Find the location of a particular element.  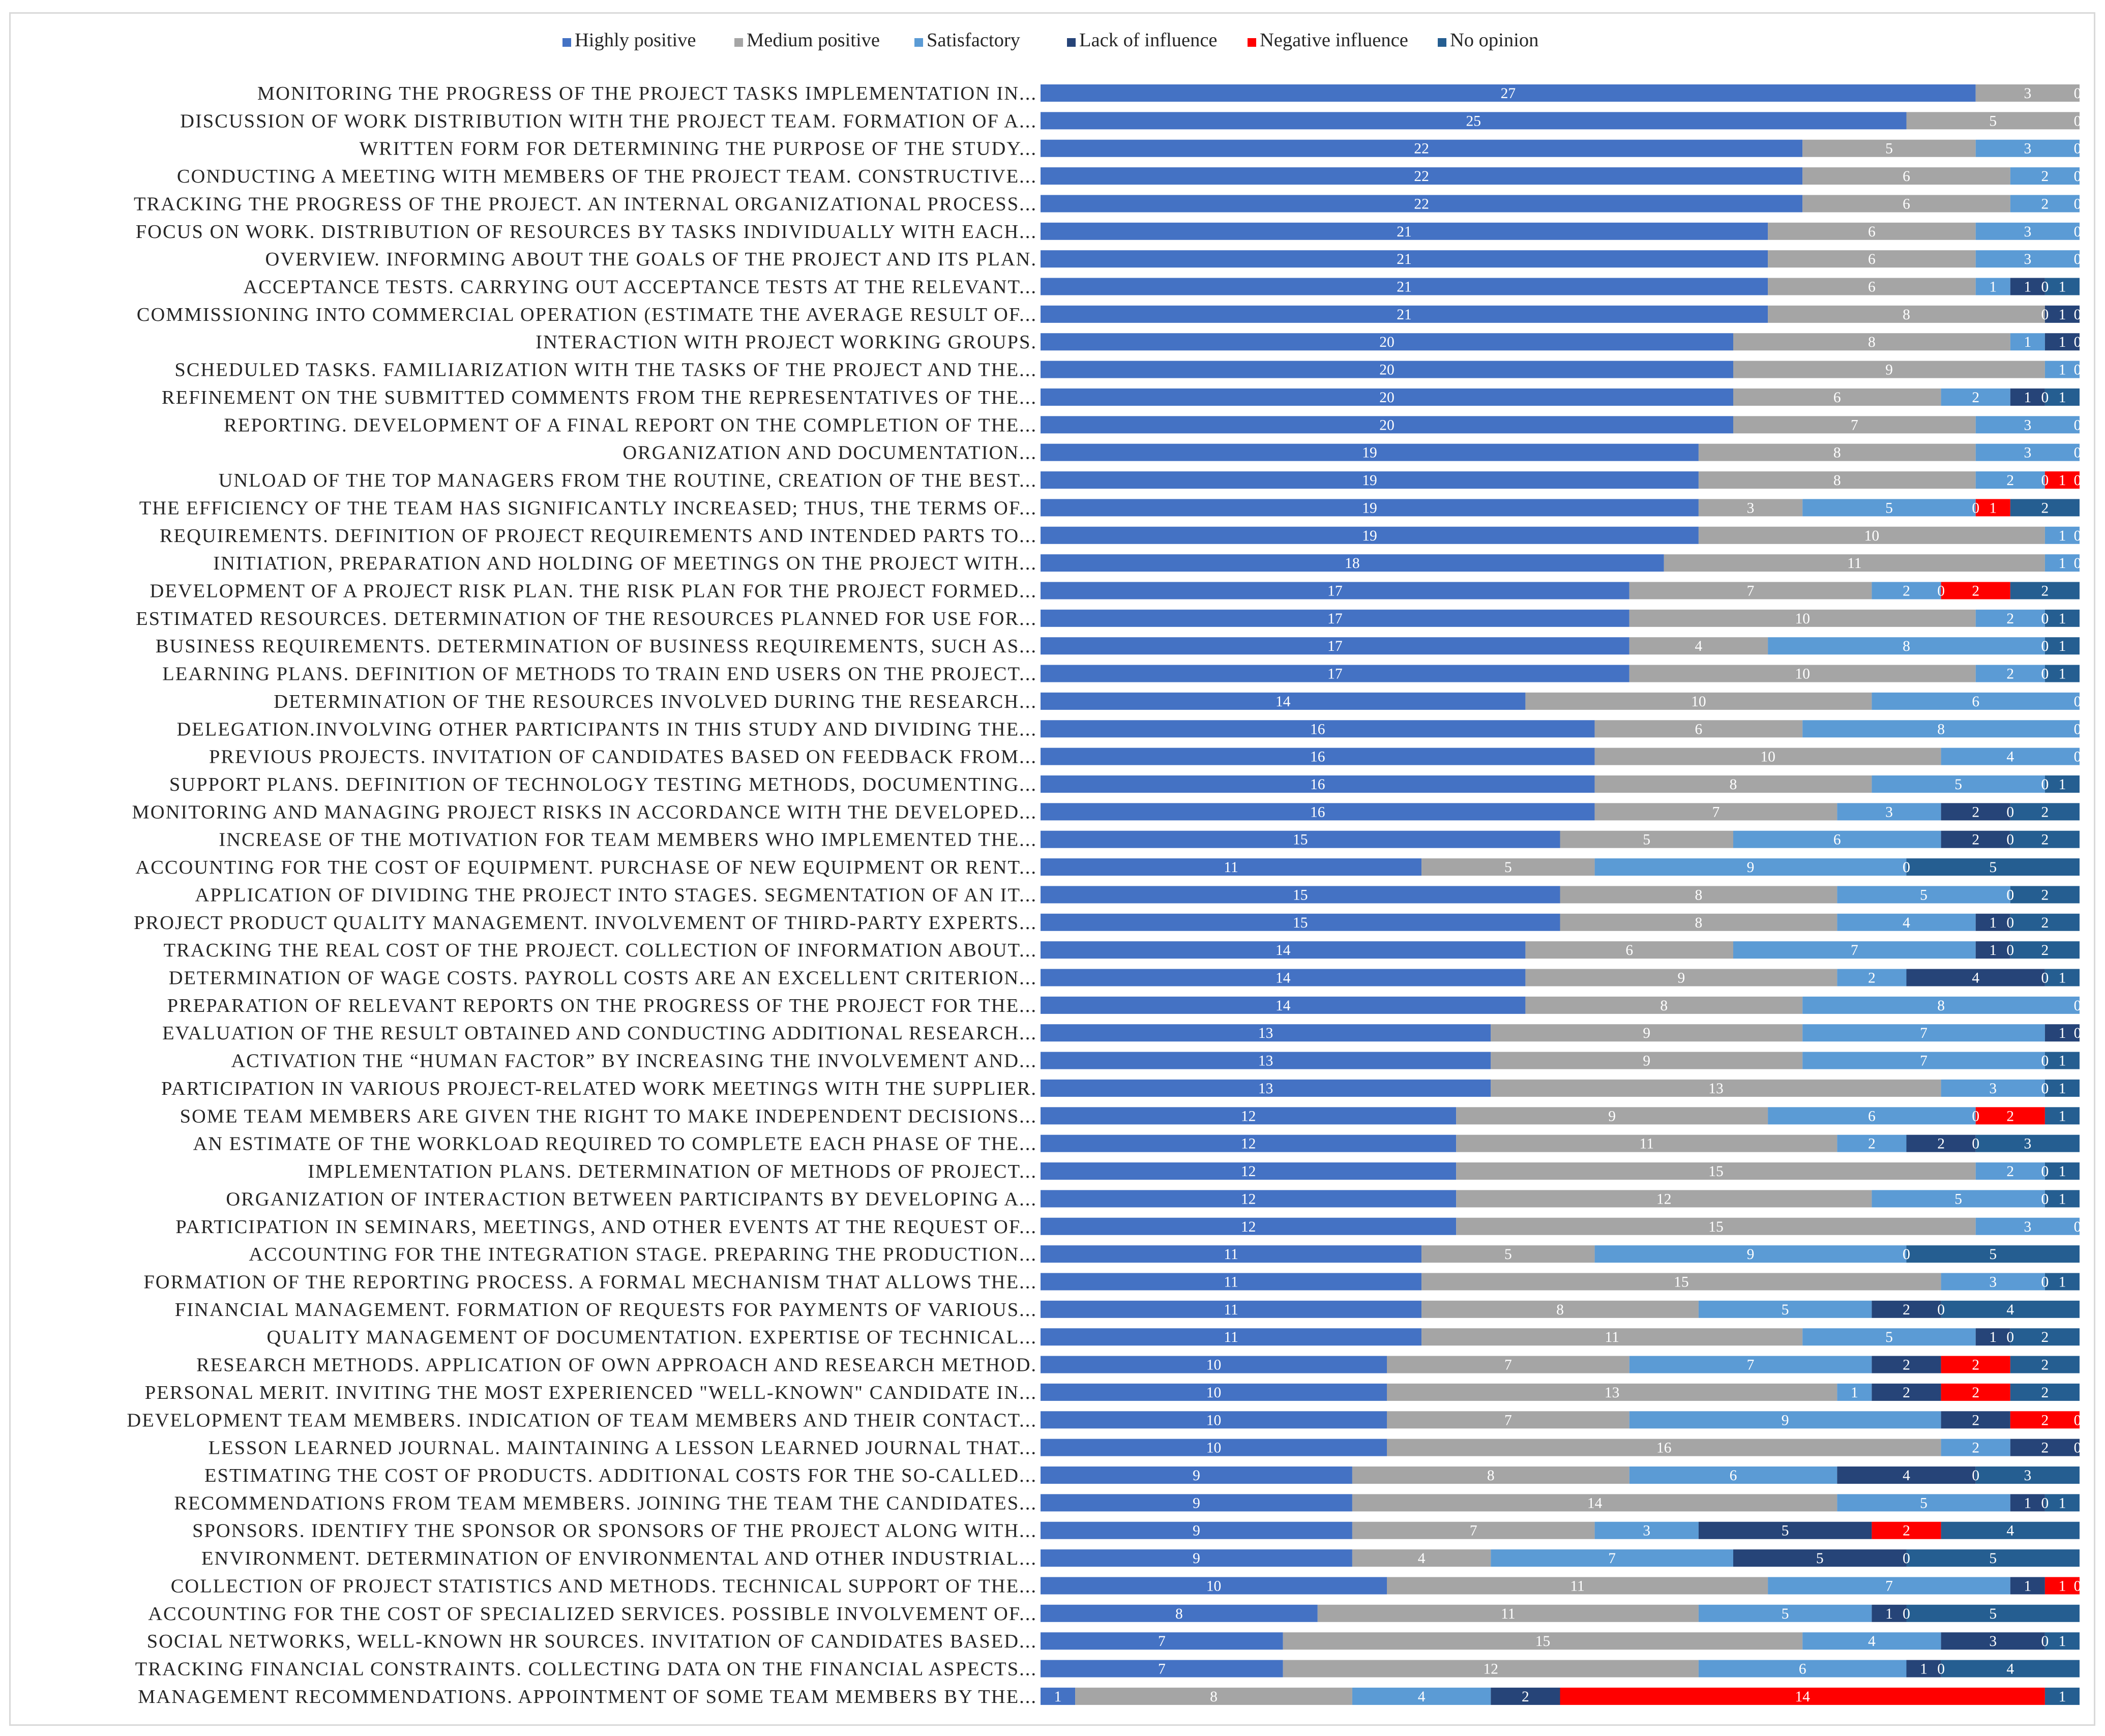

data-label: 12 is located at coordinates (1248, 1116).